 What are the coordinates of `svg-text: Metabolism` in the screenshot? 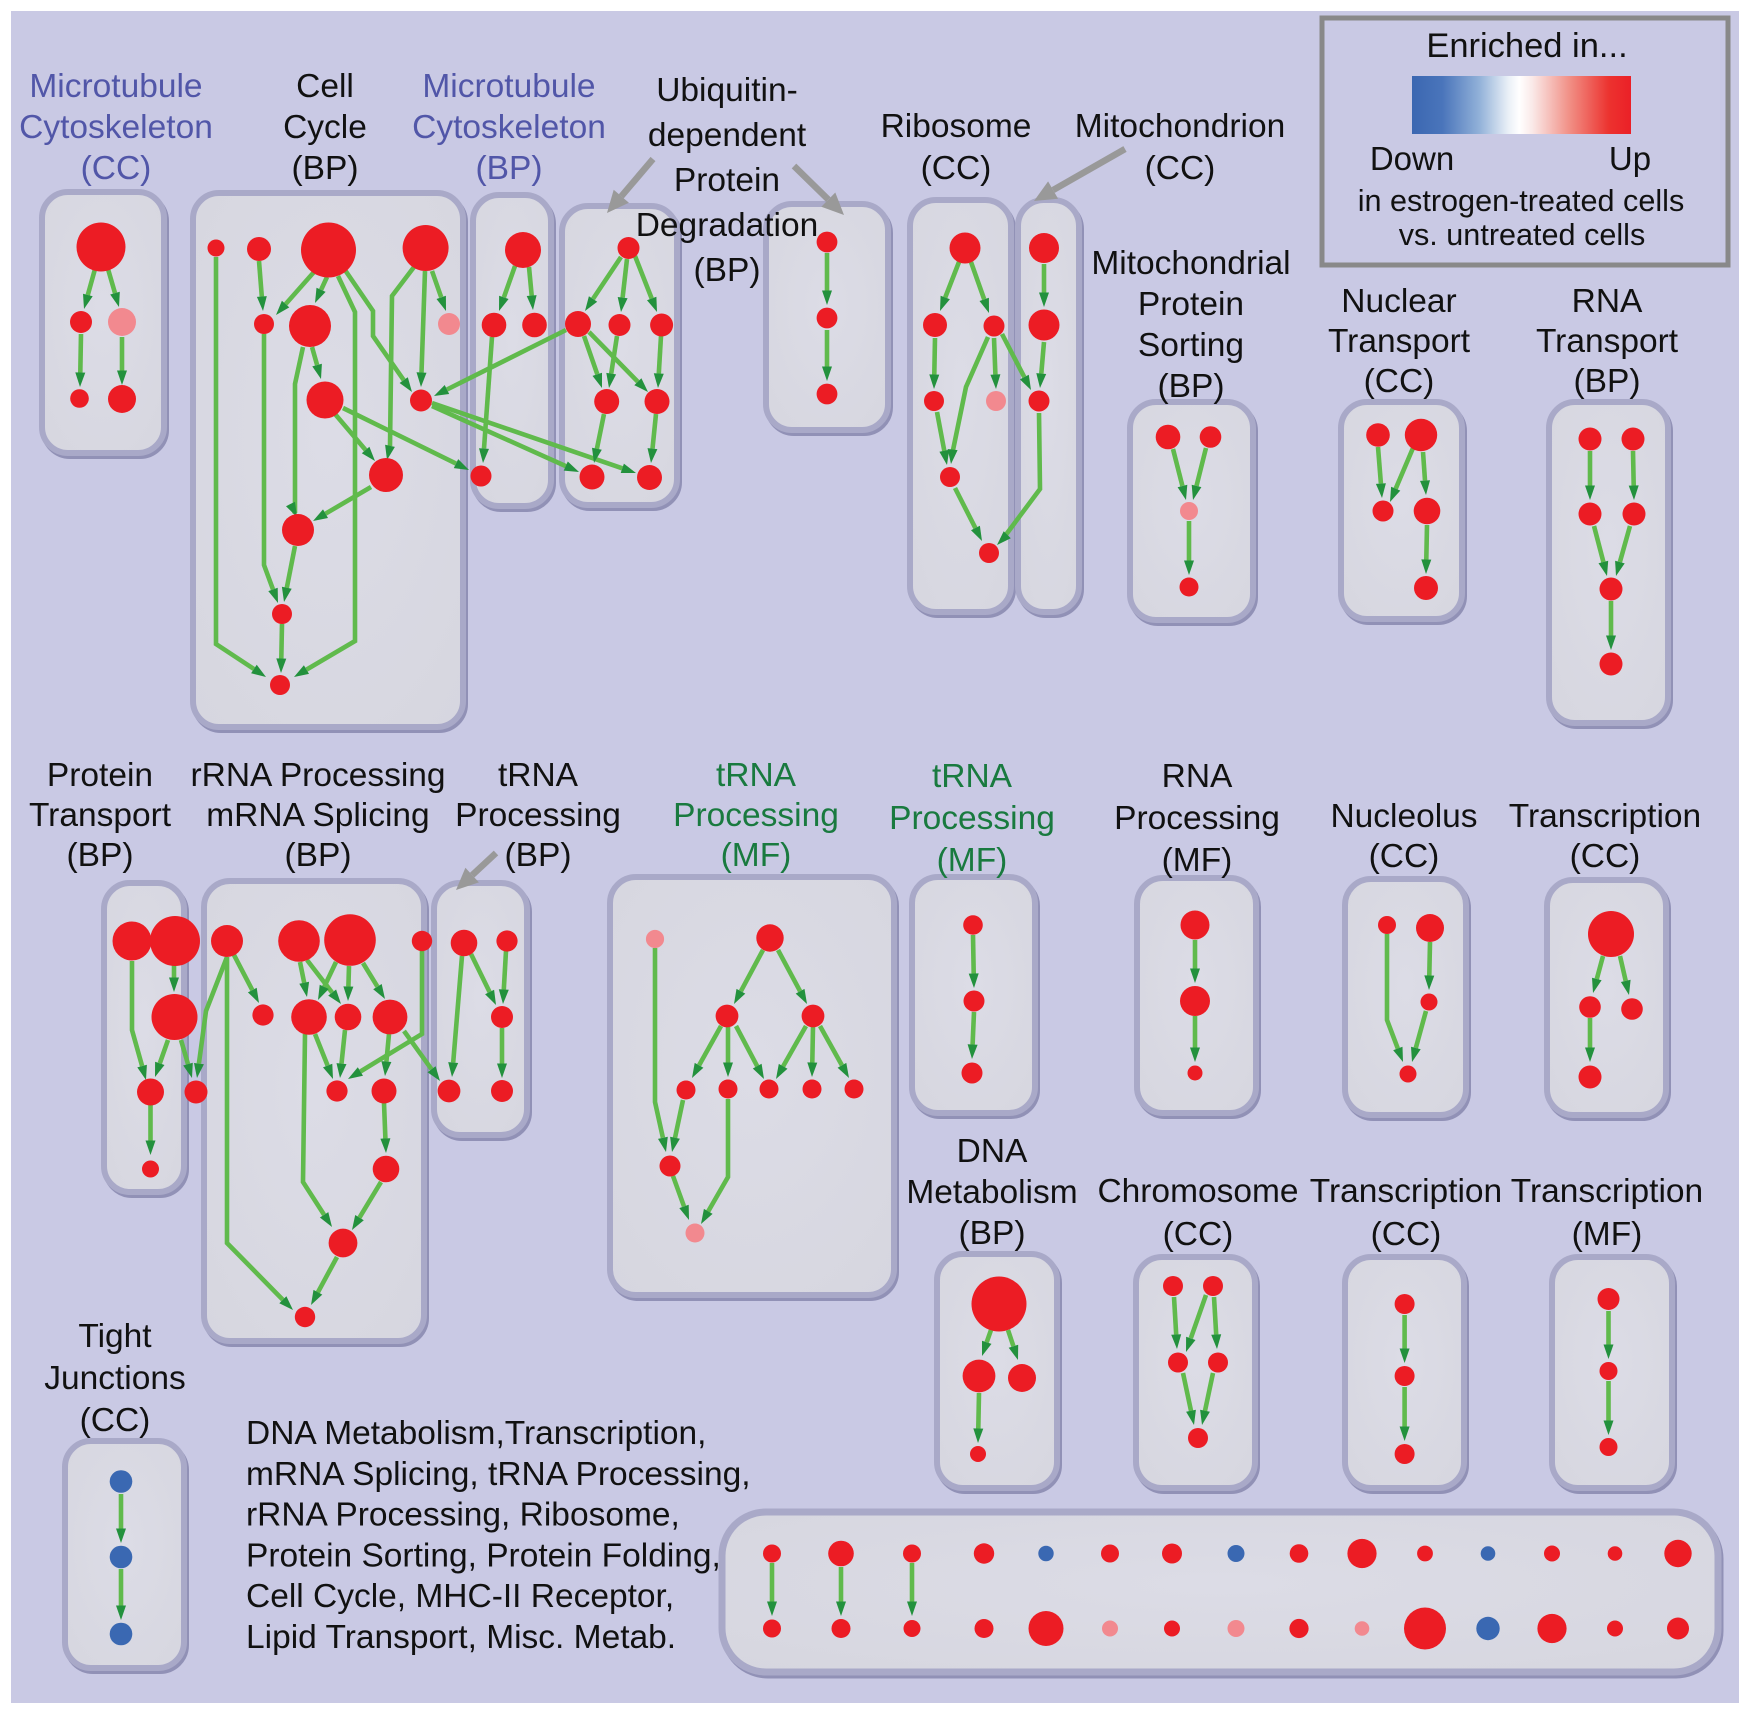 It's located at (991, 1192).